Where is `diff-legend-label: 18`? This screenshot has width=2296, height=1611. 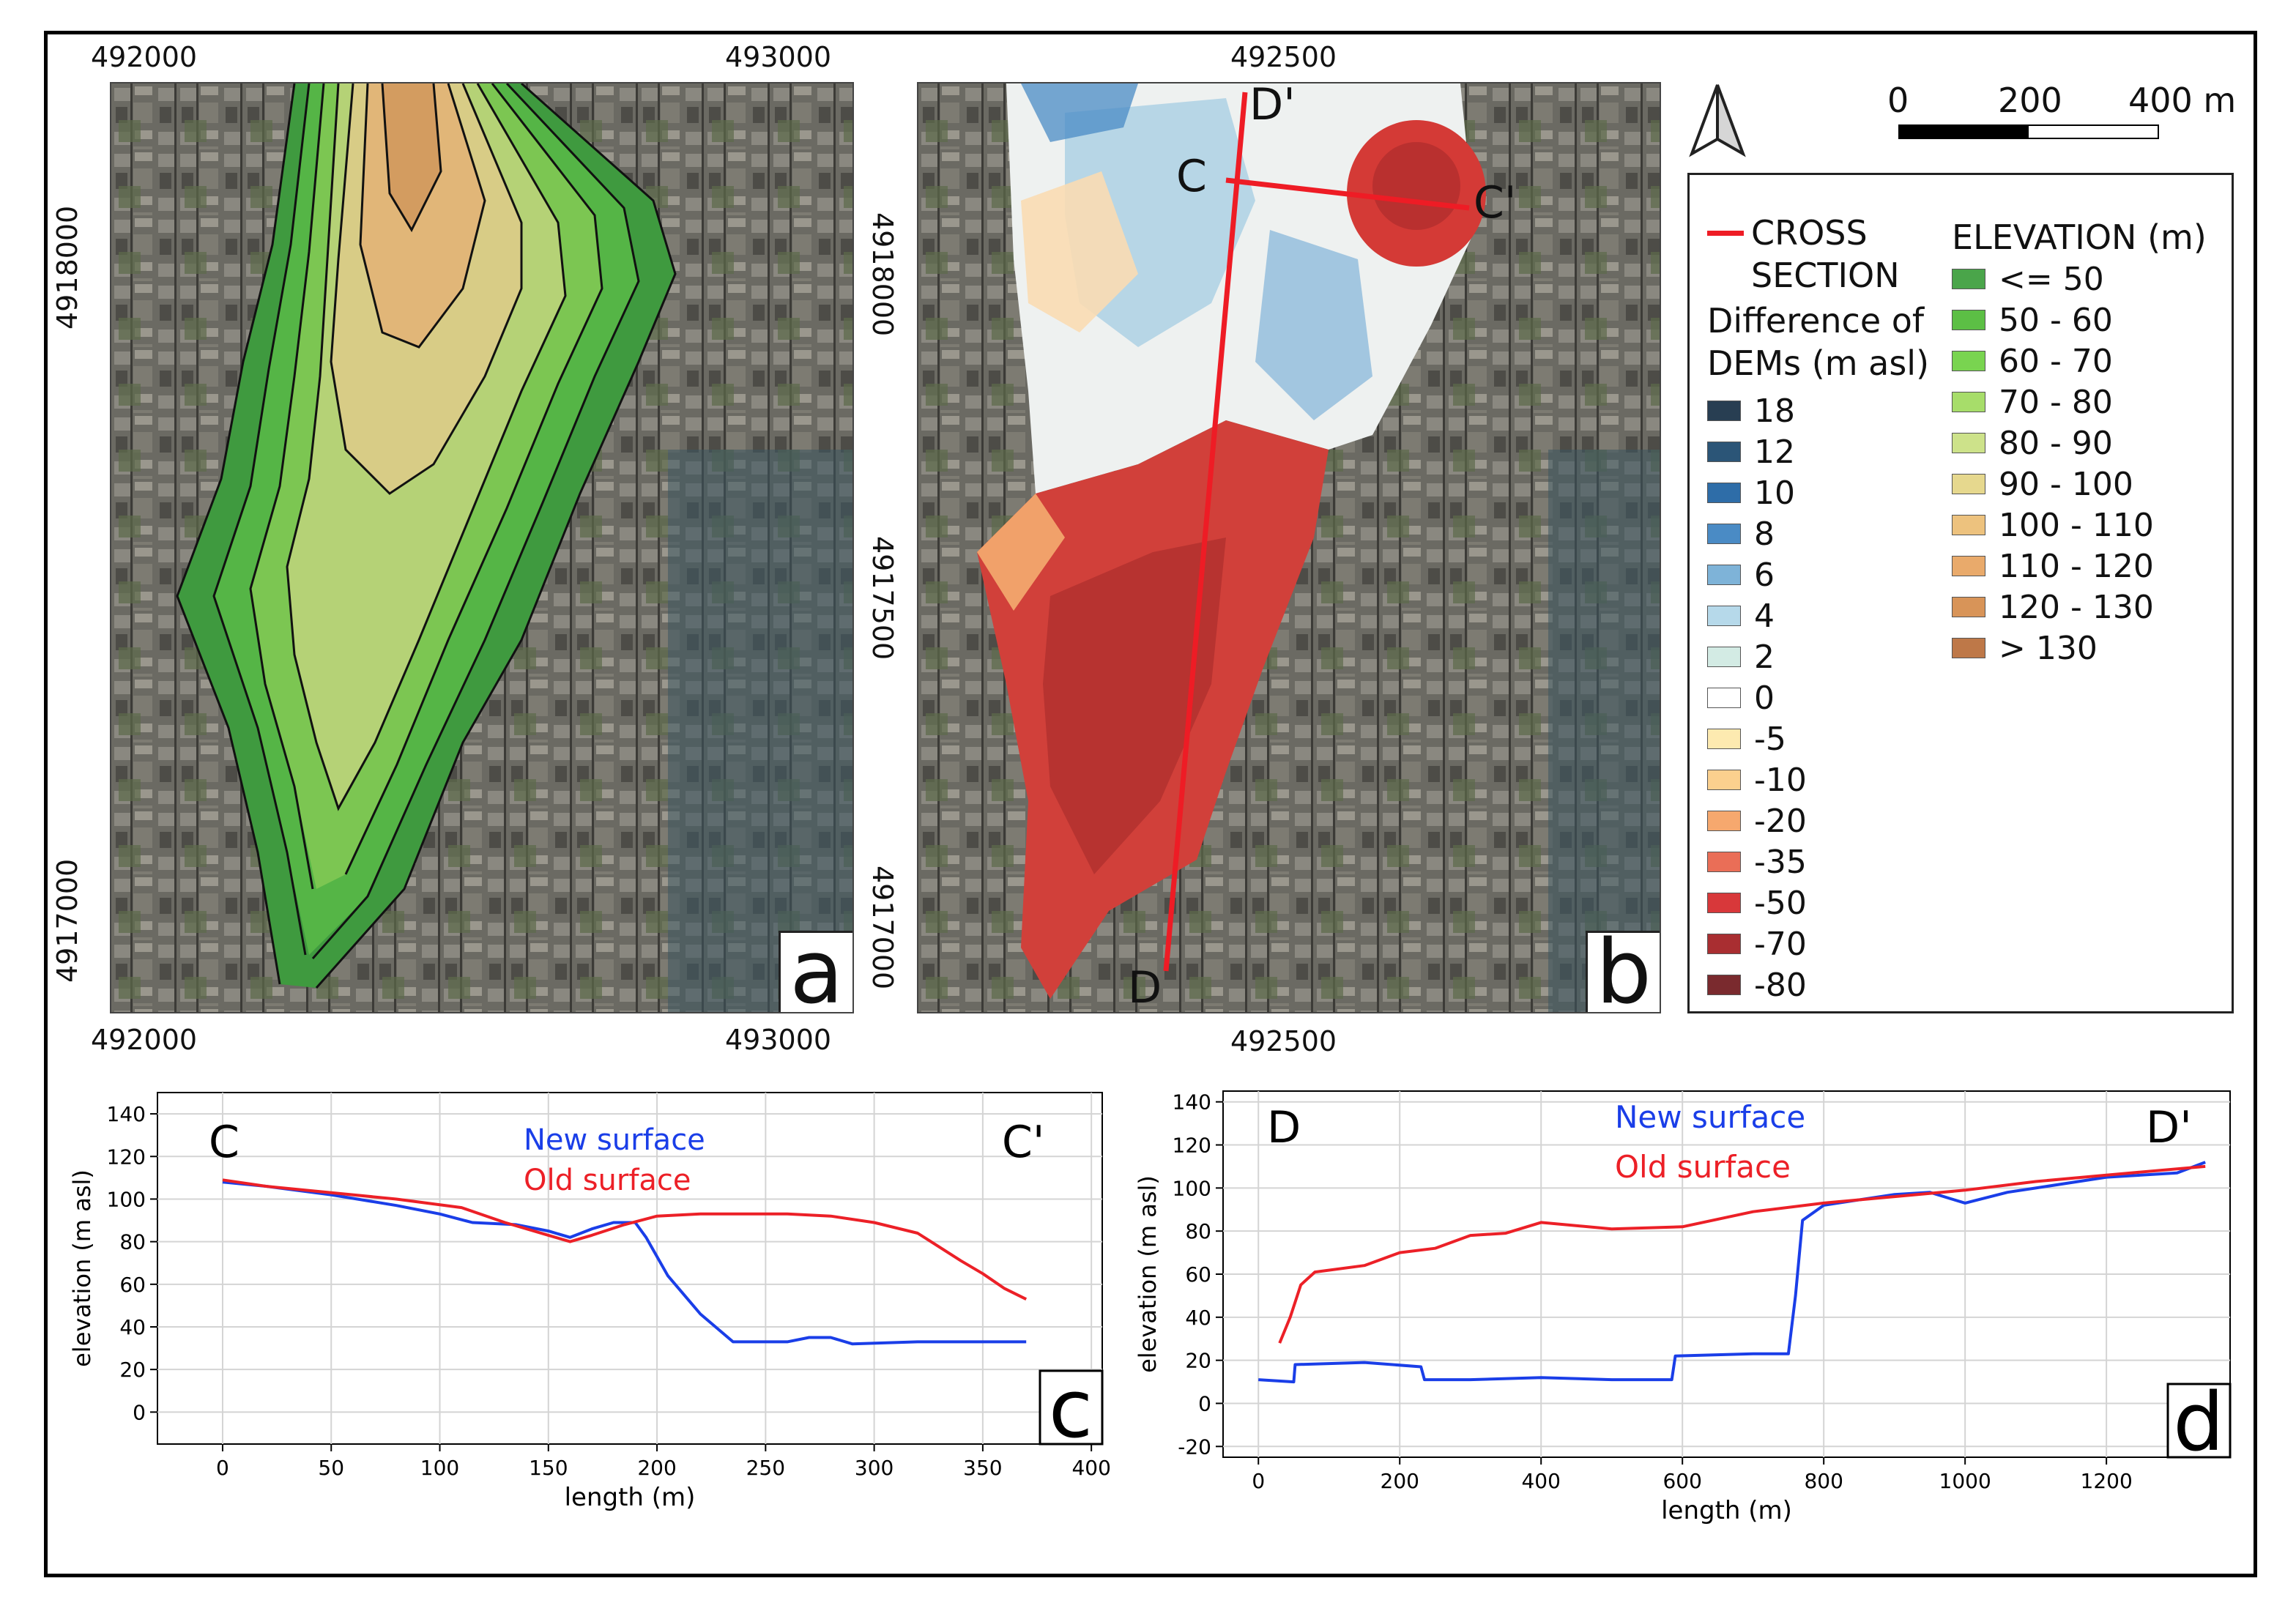 diff-legend-label: 18 is located at coordinates (1774, 411).